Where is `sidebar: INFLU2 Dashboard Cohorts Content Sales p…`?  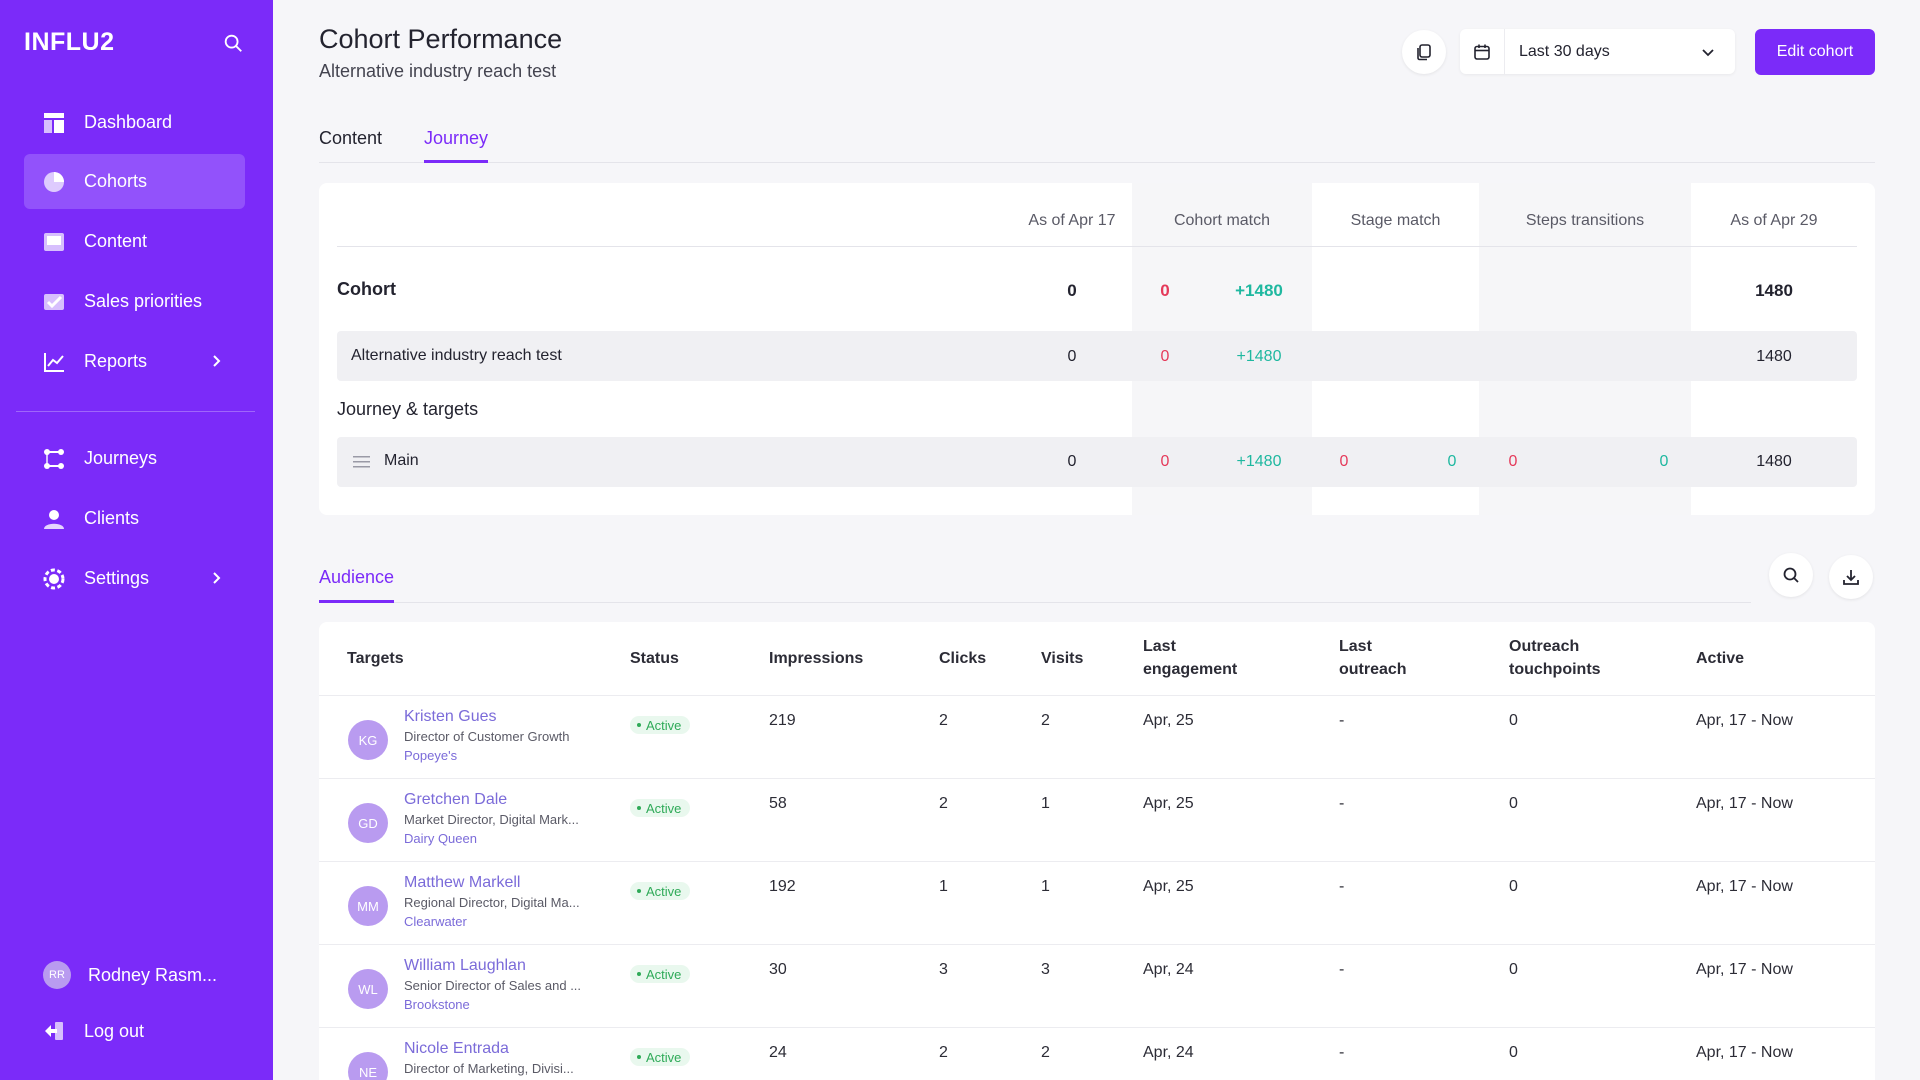 sidebar: INFLU2 Dashboard Cohorts Content Sales p… is located at coordinates (136, 540).